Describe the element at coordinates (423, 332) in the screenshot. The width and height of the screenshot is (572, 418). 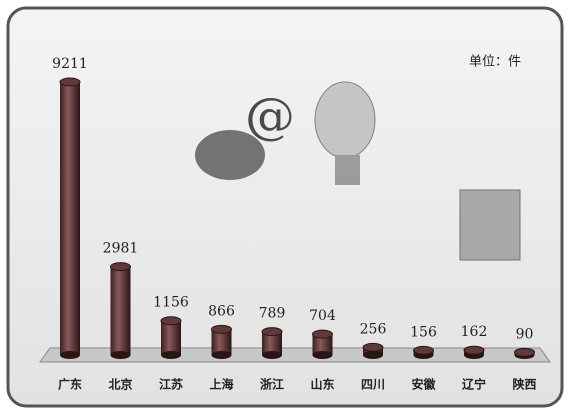
I see `data-label: 156` at that location.